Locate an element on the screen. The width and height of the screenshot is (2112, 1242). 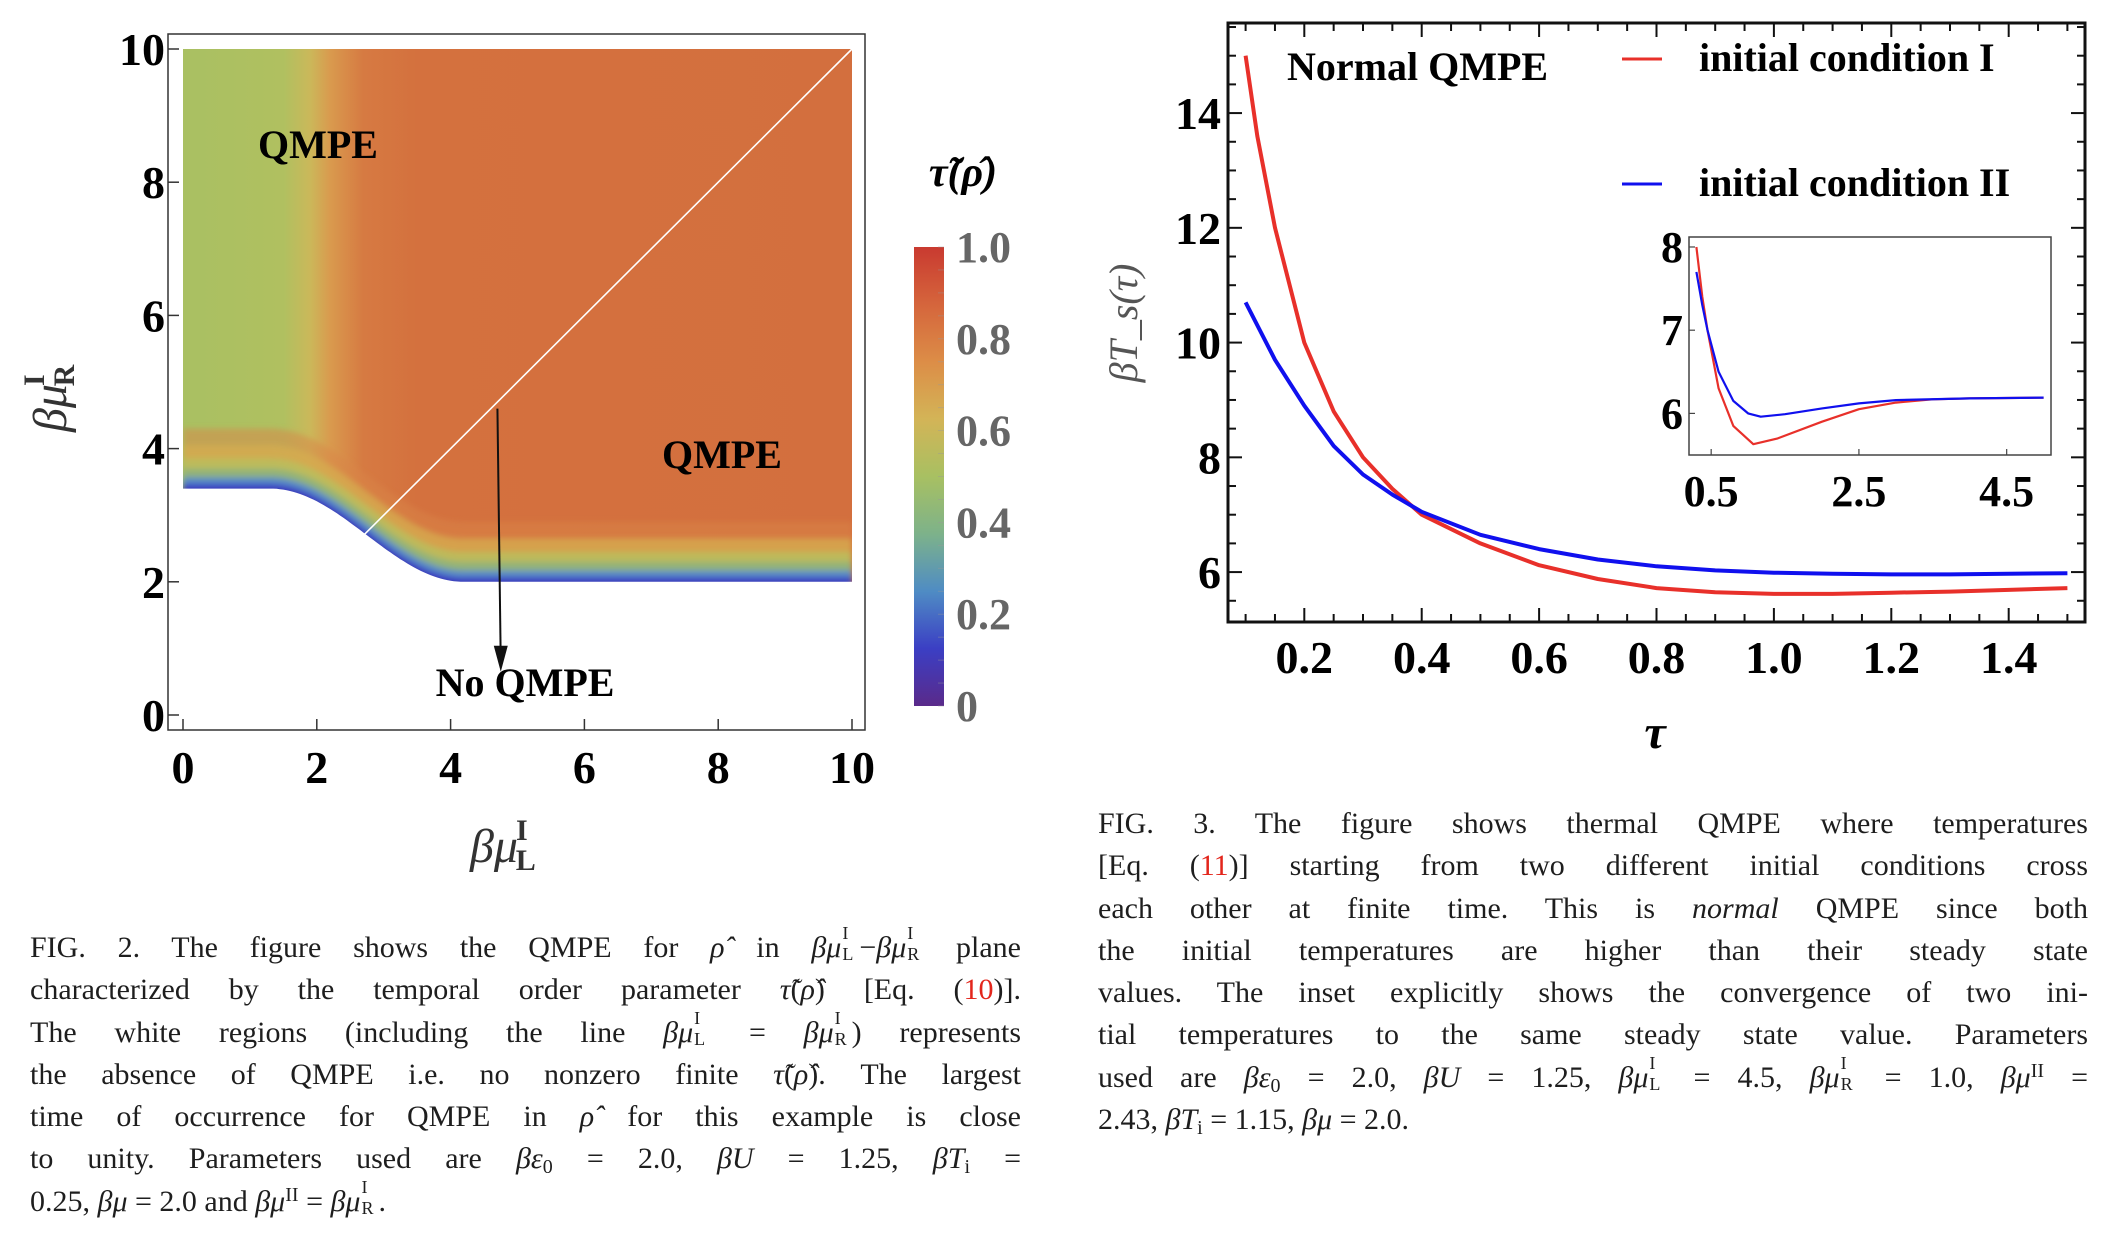
y-tick-label: 0 is located at coordinates (153, 715).